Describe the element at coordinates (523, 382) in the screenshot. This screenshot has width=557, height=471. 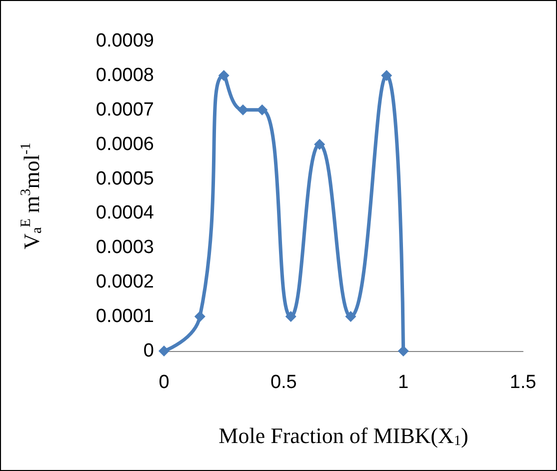
I see `x-tick-label: 1.5` at that location.